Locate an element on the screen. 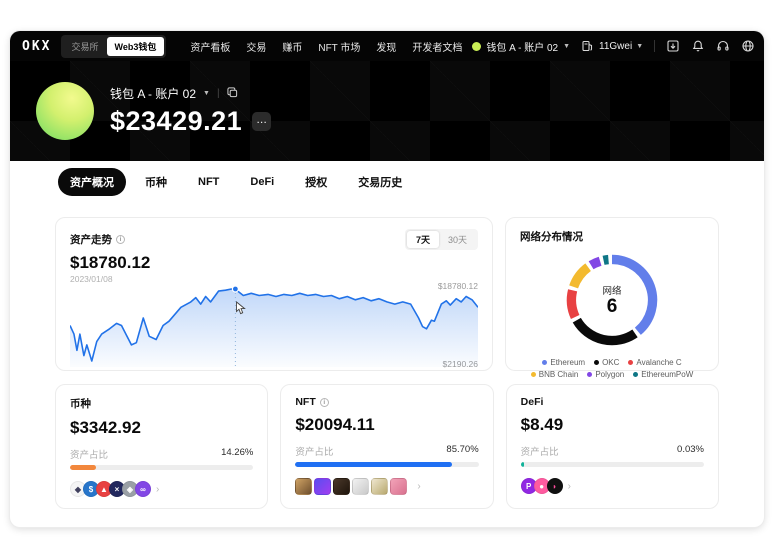 This screenshot has height=558, width=774. chart-max-label: $18780.12 is located at coordinates (457, 286).